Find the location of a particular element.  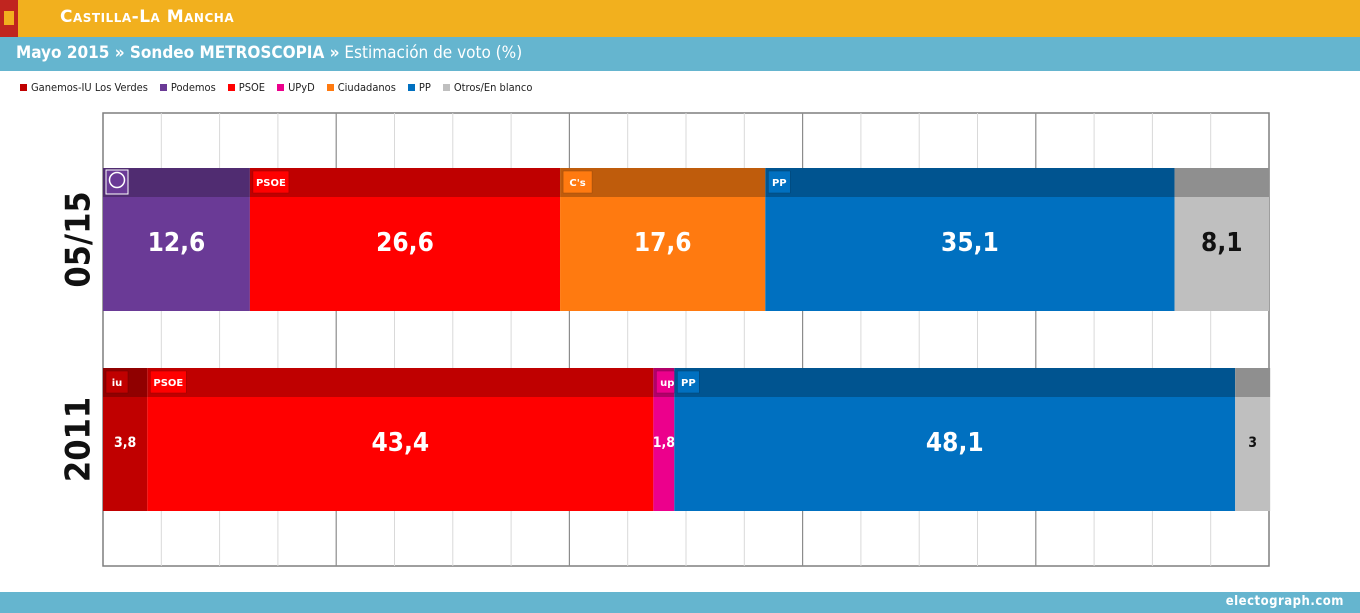

ciudadanos-logo-icon is located at coordinates (577, 182).